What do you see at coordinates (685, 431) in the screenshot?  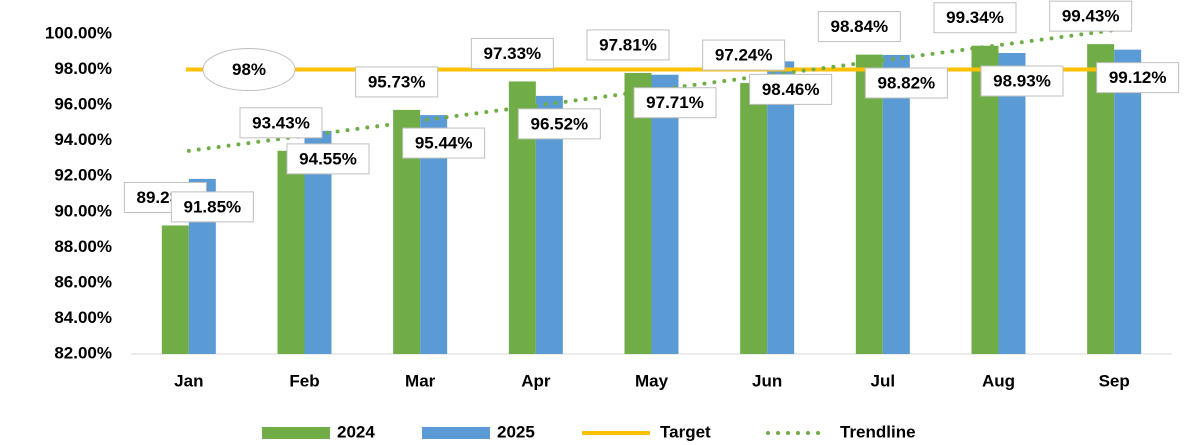 I see `legend-label: Target` at bounding box center [685, 431].